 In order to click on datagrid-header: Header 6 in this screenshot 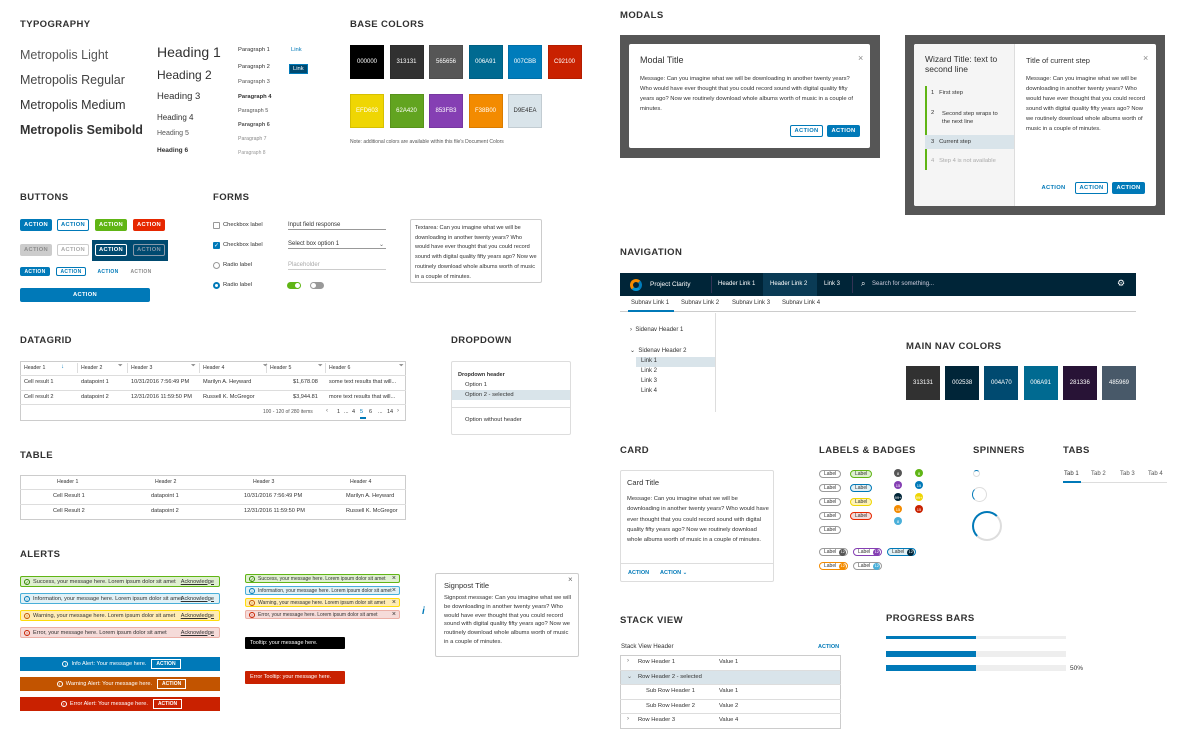, I will do `click(340, 368)`.